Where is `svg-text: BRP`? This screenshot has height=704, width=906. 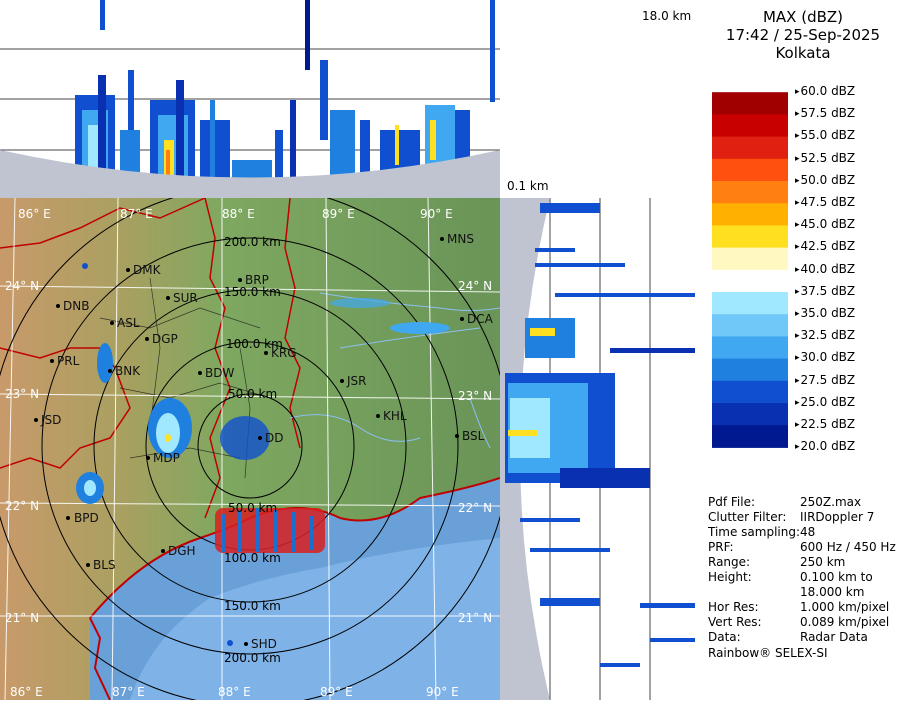 svg-text: BRP is located at coordinates (257, 280).